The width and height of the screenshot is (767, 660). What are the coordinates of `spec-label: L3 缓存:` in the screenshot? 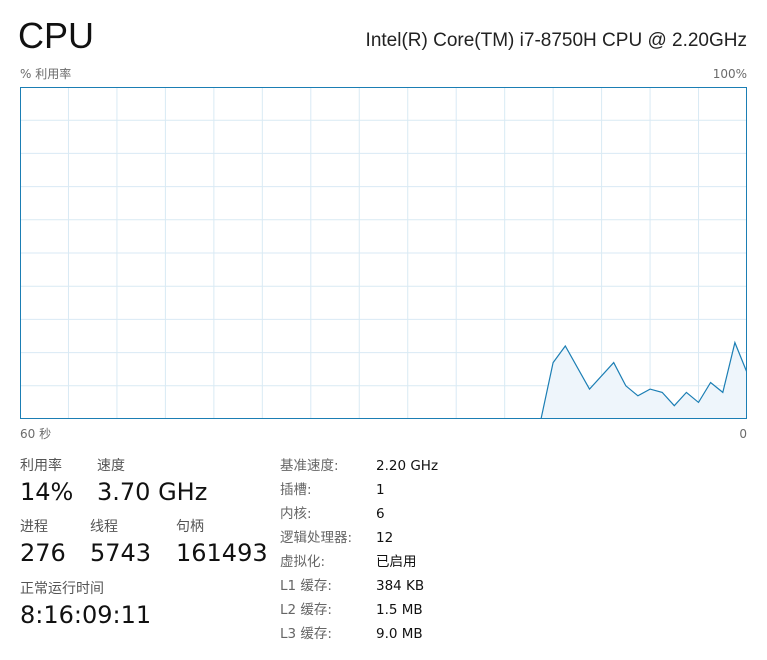 It's located at (306, 634).